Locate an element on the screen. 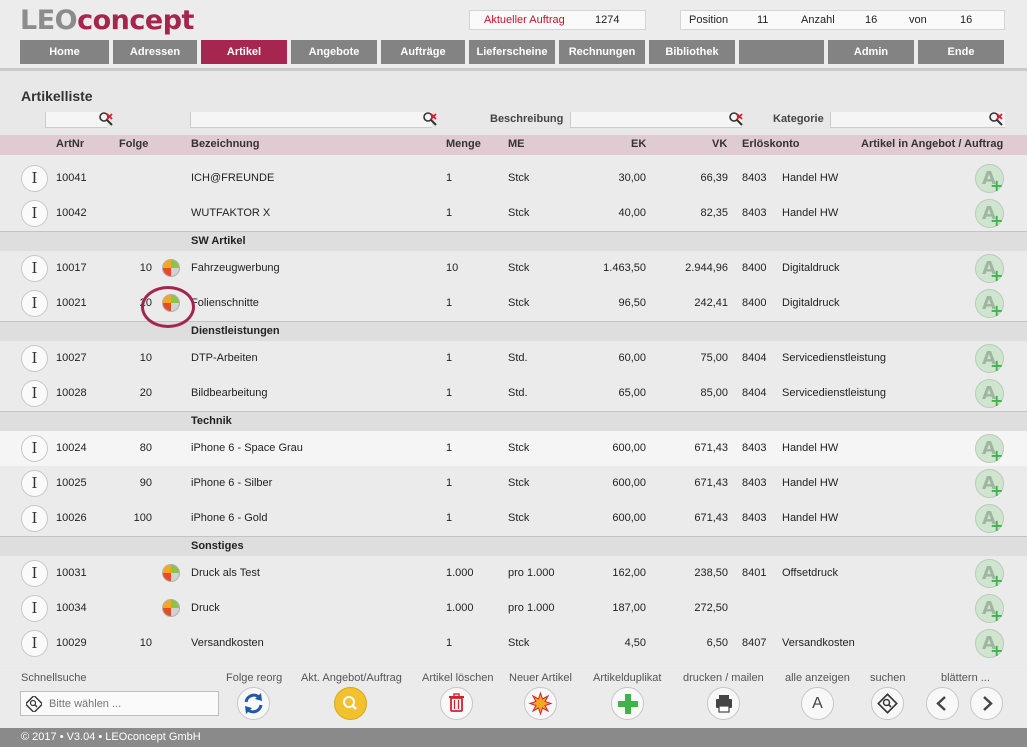 The height and width of the screenshot is (747, 1027). prev-page-button is located at coordinates (942, 703).